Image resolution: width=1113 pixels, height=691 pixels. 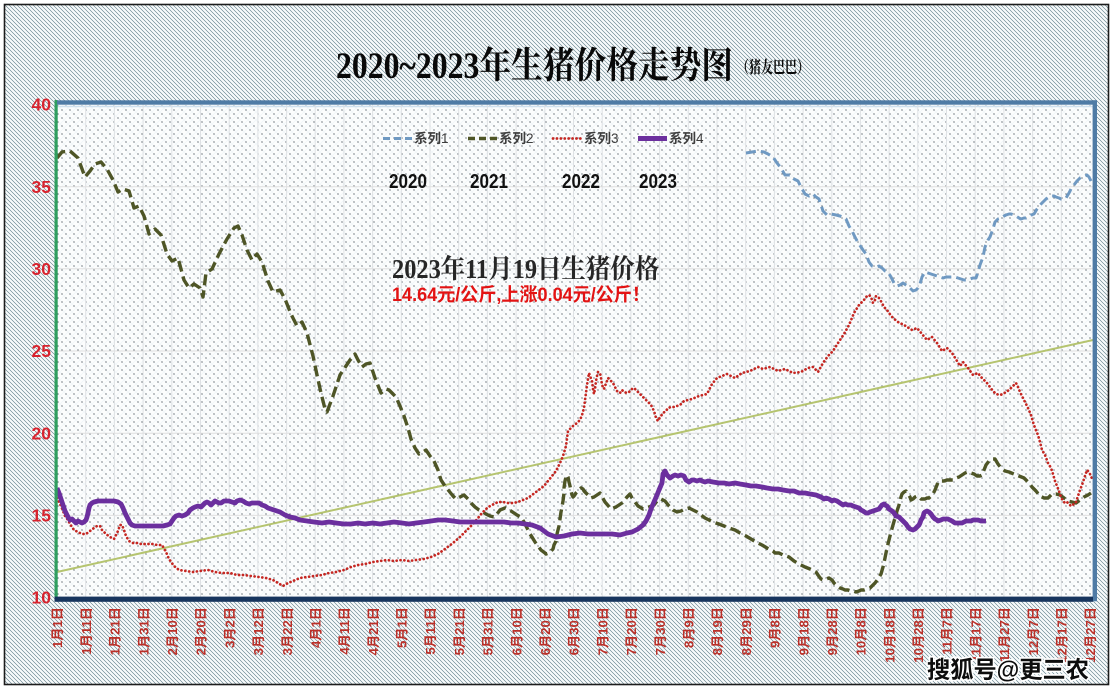 What do you see at coordinates (974, 634) in the screenshot?
I see `svg-text: 11月17日` at bounding box center [974, 634].